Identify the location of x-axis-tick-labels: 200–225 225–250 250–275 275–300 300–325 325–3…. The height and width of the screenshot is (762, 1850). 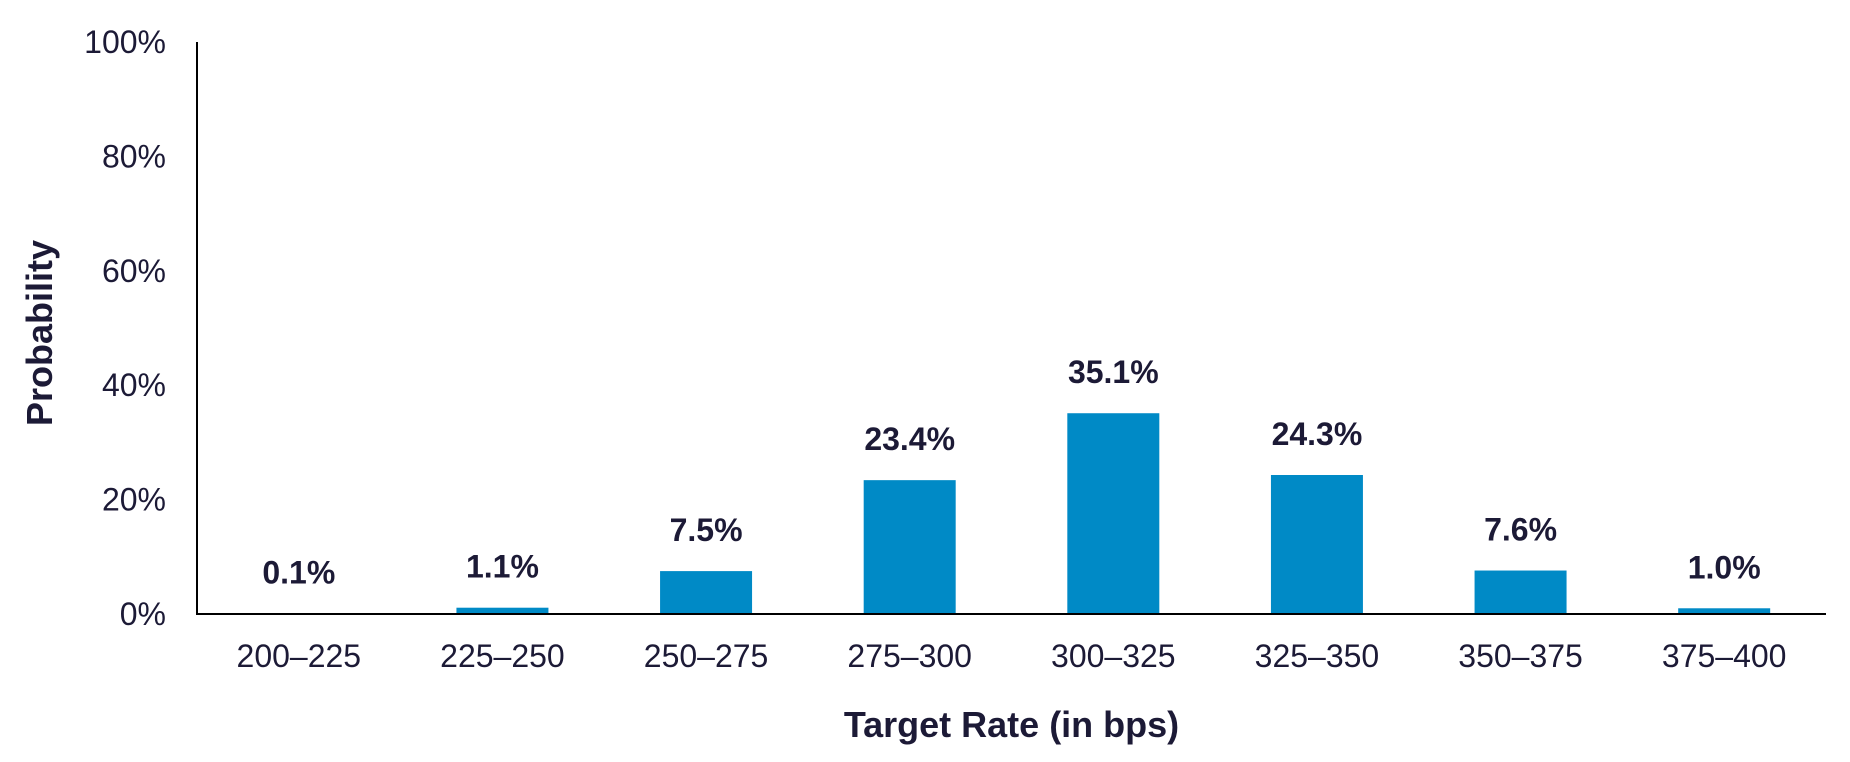
(1012, 656).